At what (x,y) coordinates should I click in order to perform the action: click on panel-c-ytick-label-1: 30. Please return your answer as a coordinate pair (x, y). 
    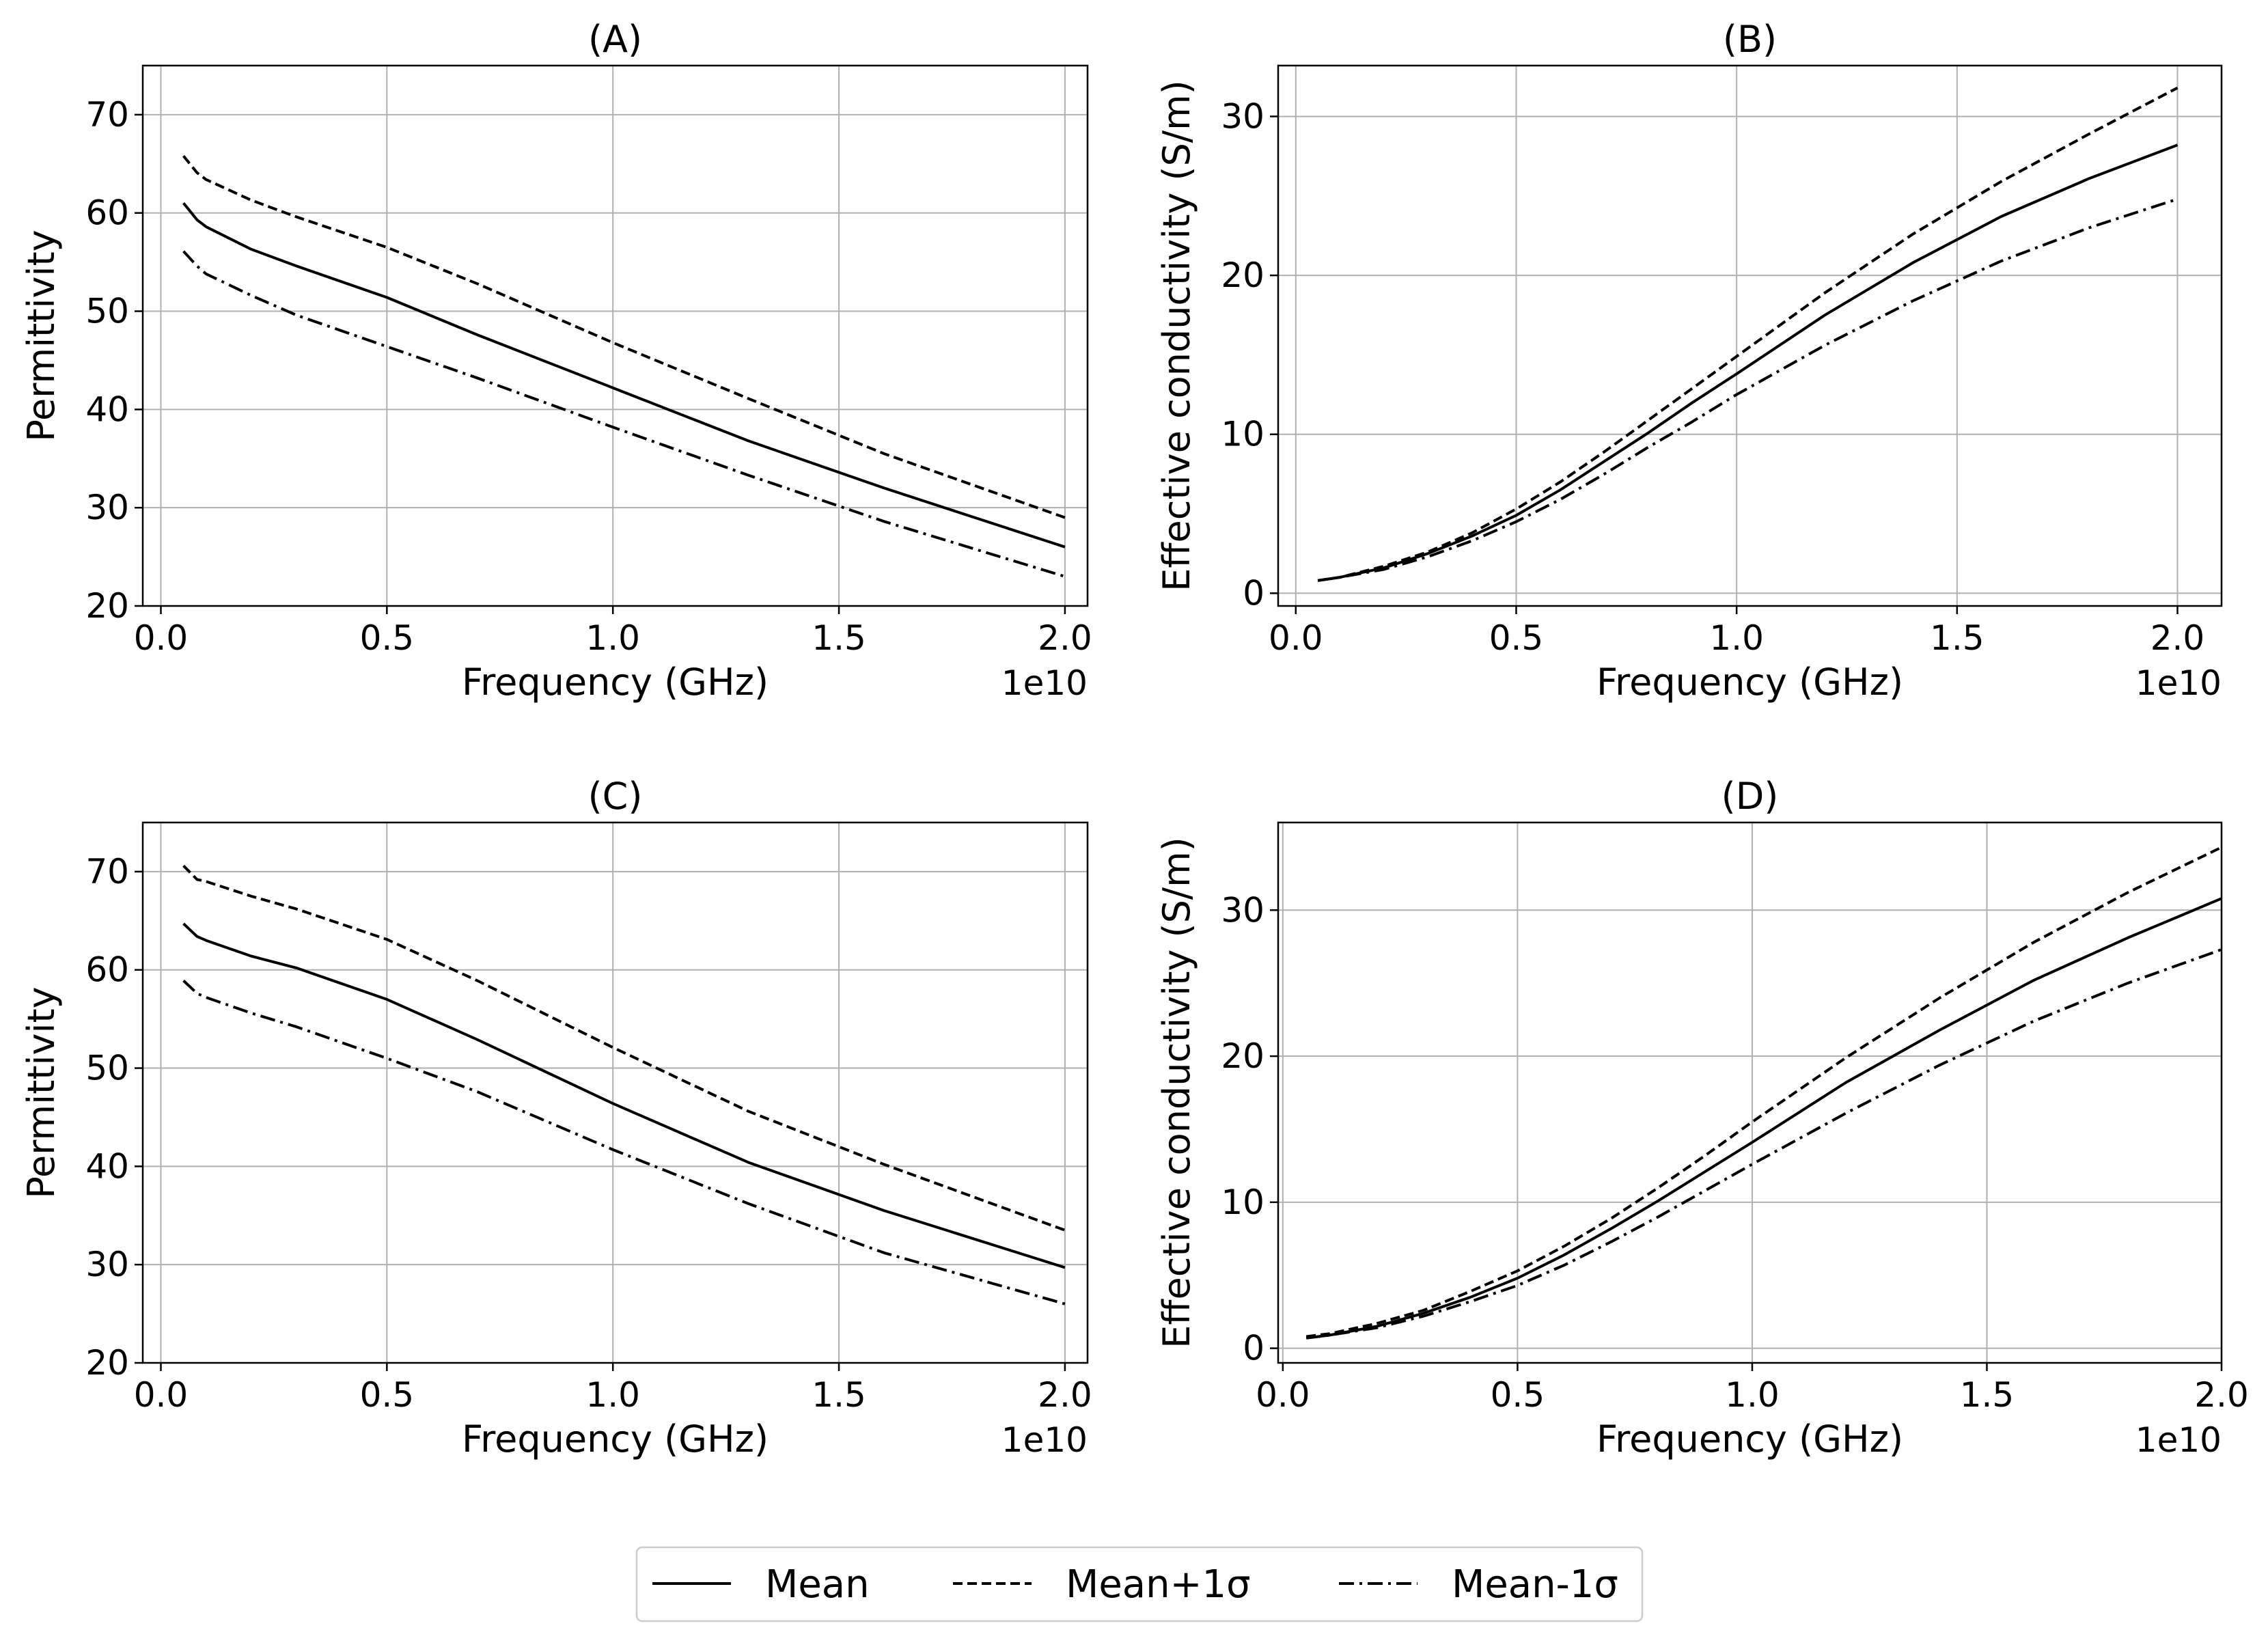
    Looking at the image, I should click on (107, 1264).